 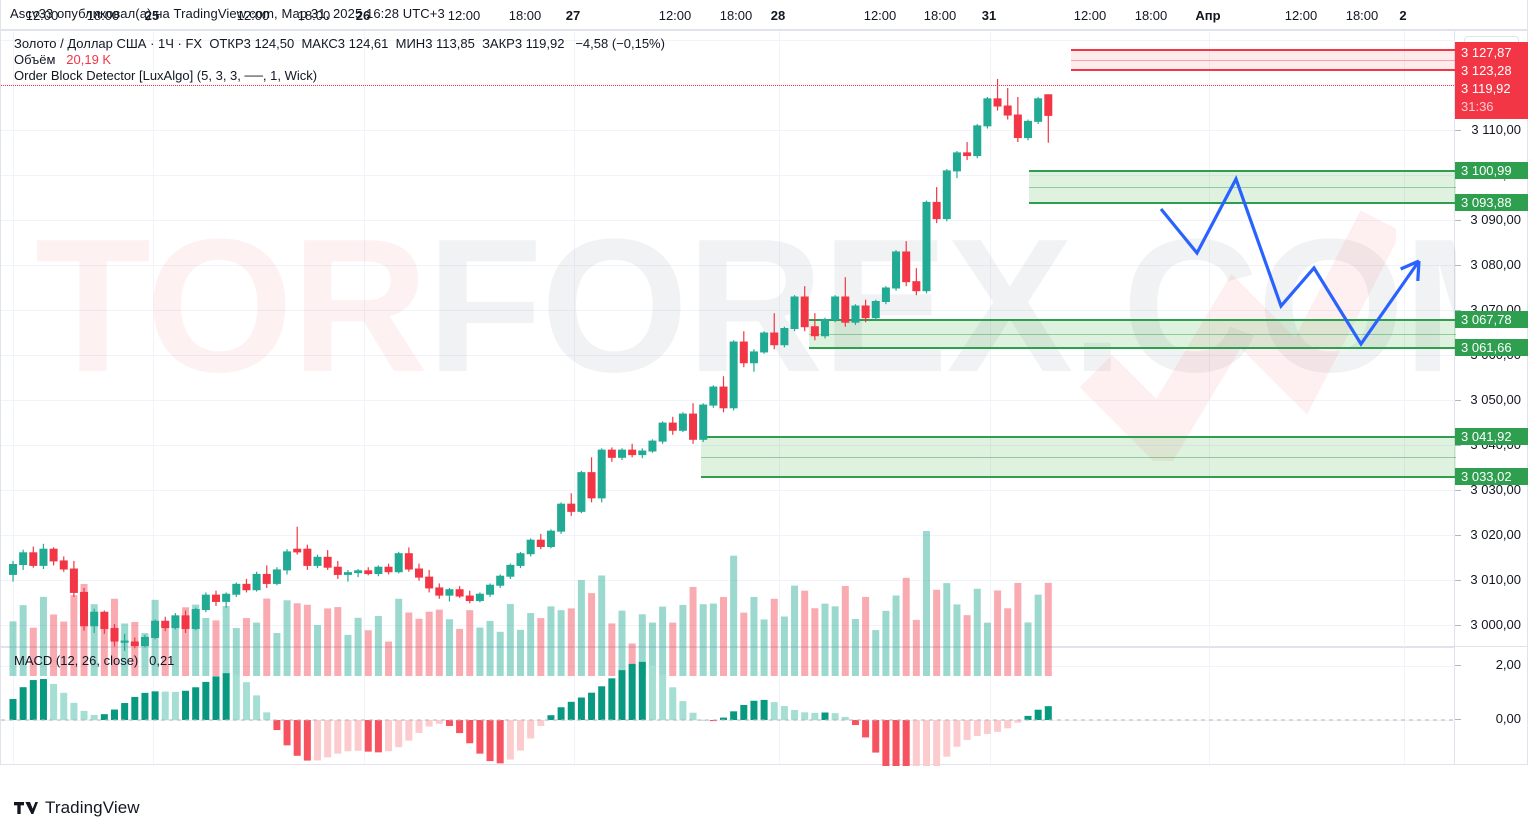 What do you see at coordinates (1491, 476) in the screenshot?
I see `order-block-price-badge: 3 033,02` at bounding box center [1491, 476].